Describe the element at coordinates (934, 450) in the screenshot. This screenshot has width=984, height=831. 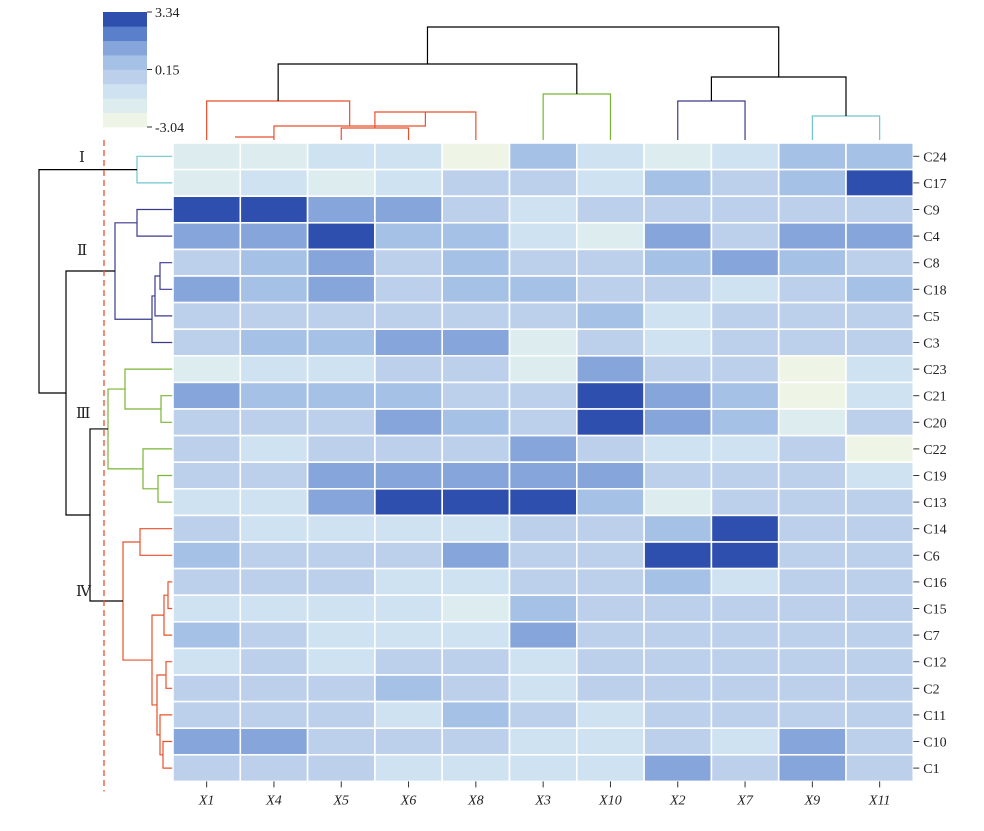
I see `row-label: C22` at that location.